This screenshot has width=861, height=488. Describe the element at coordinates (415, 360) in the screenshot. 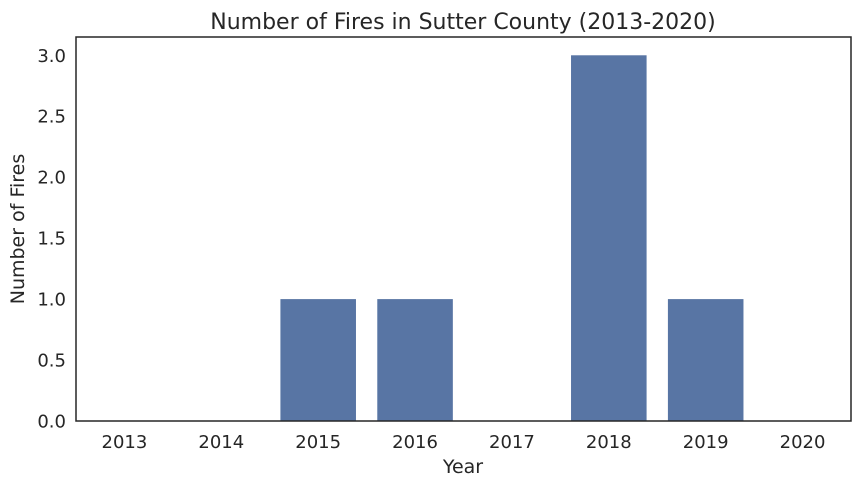

I see `bar-2016` at that location.